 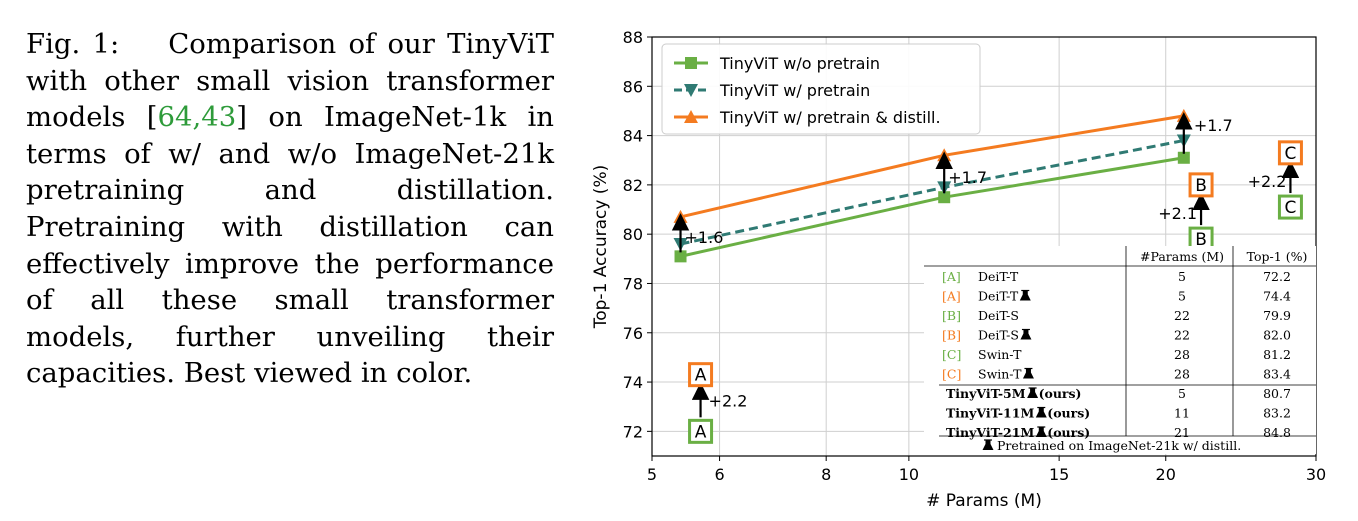 I want to click on y-tick-label: 72, so click(x=633, y=431).